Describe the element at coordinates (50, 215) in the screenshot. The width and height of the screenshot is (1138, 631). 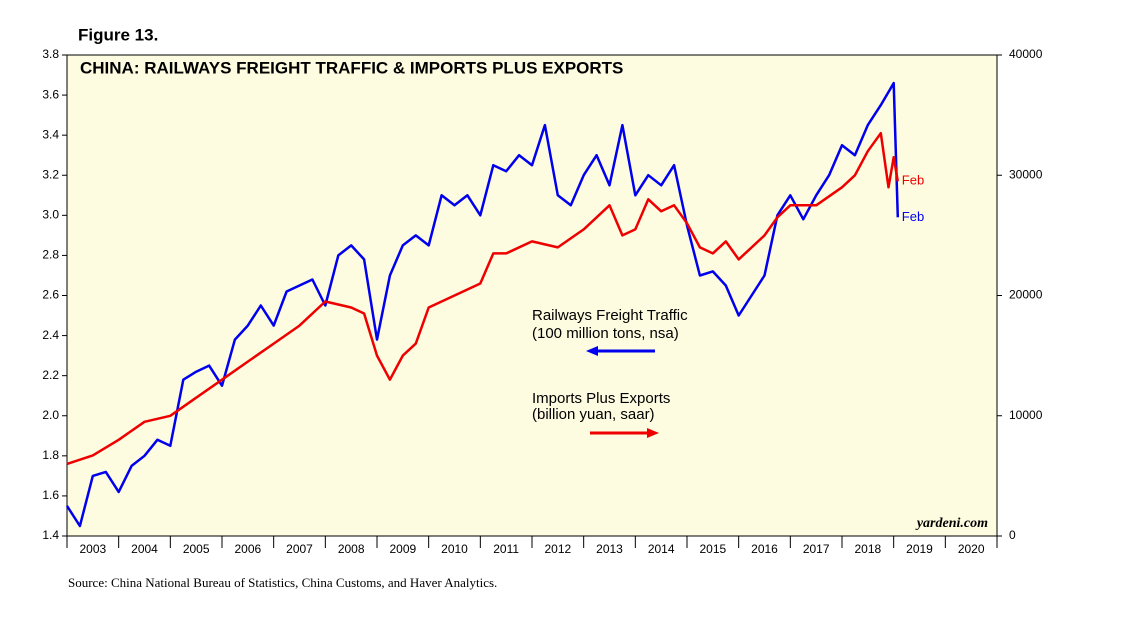
I see `y-tick-label: 3.0` at that location.